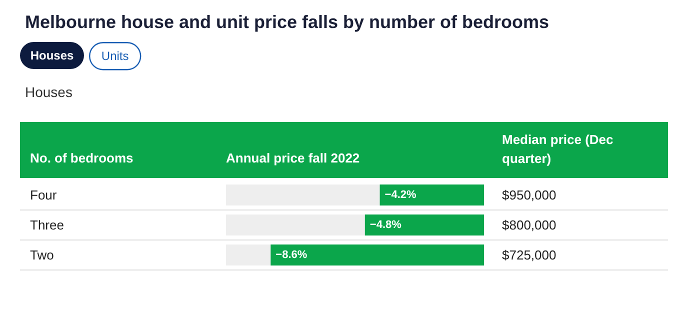  What do you see at coordinates (292, 255) in the screenshot?
I see `data-label: −8.6%` at bounding box center [292, 255].